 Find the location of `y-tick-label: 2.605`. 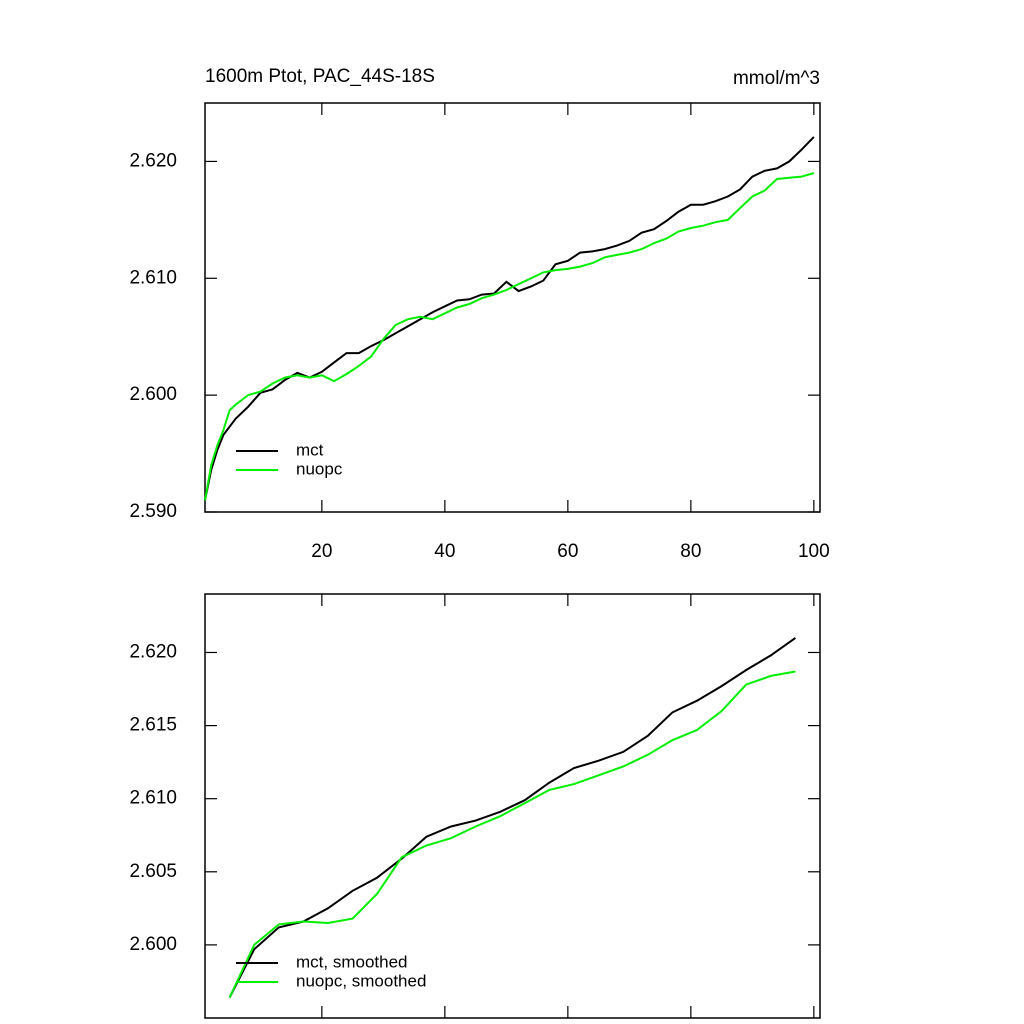

y-tick-label: 2.605 is located at coordinates (153, 871).